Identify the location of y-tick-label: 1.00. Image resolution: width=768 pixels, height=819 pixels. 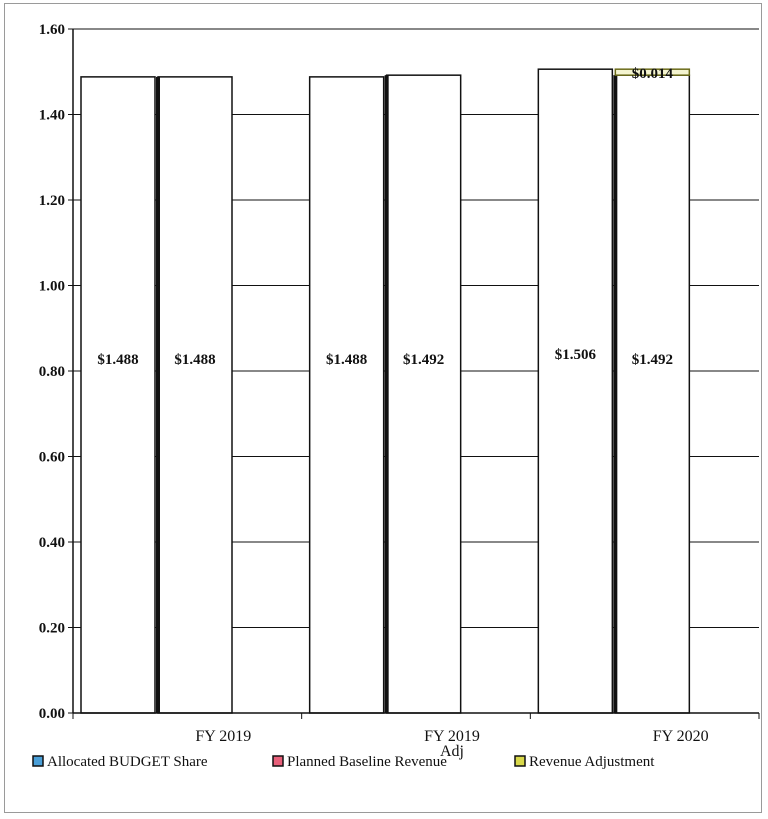
(52, 287).